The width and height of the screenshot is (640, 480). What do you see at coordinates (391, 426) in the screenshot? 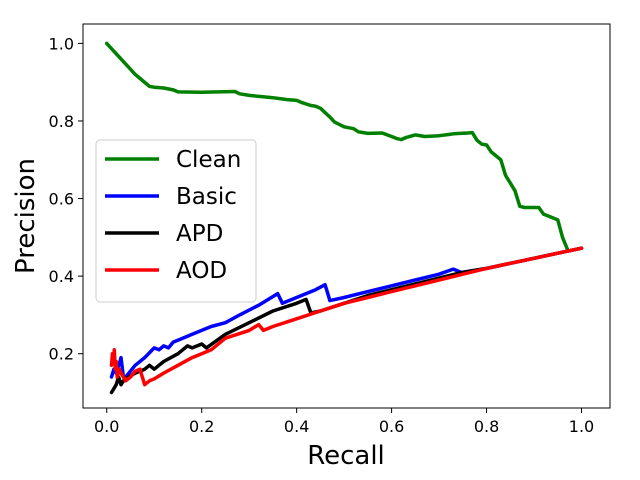
I see `x-tick-label: 0.6` at bounding box center [391, 426].